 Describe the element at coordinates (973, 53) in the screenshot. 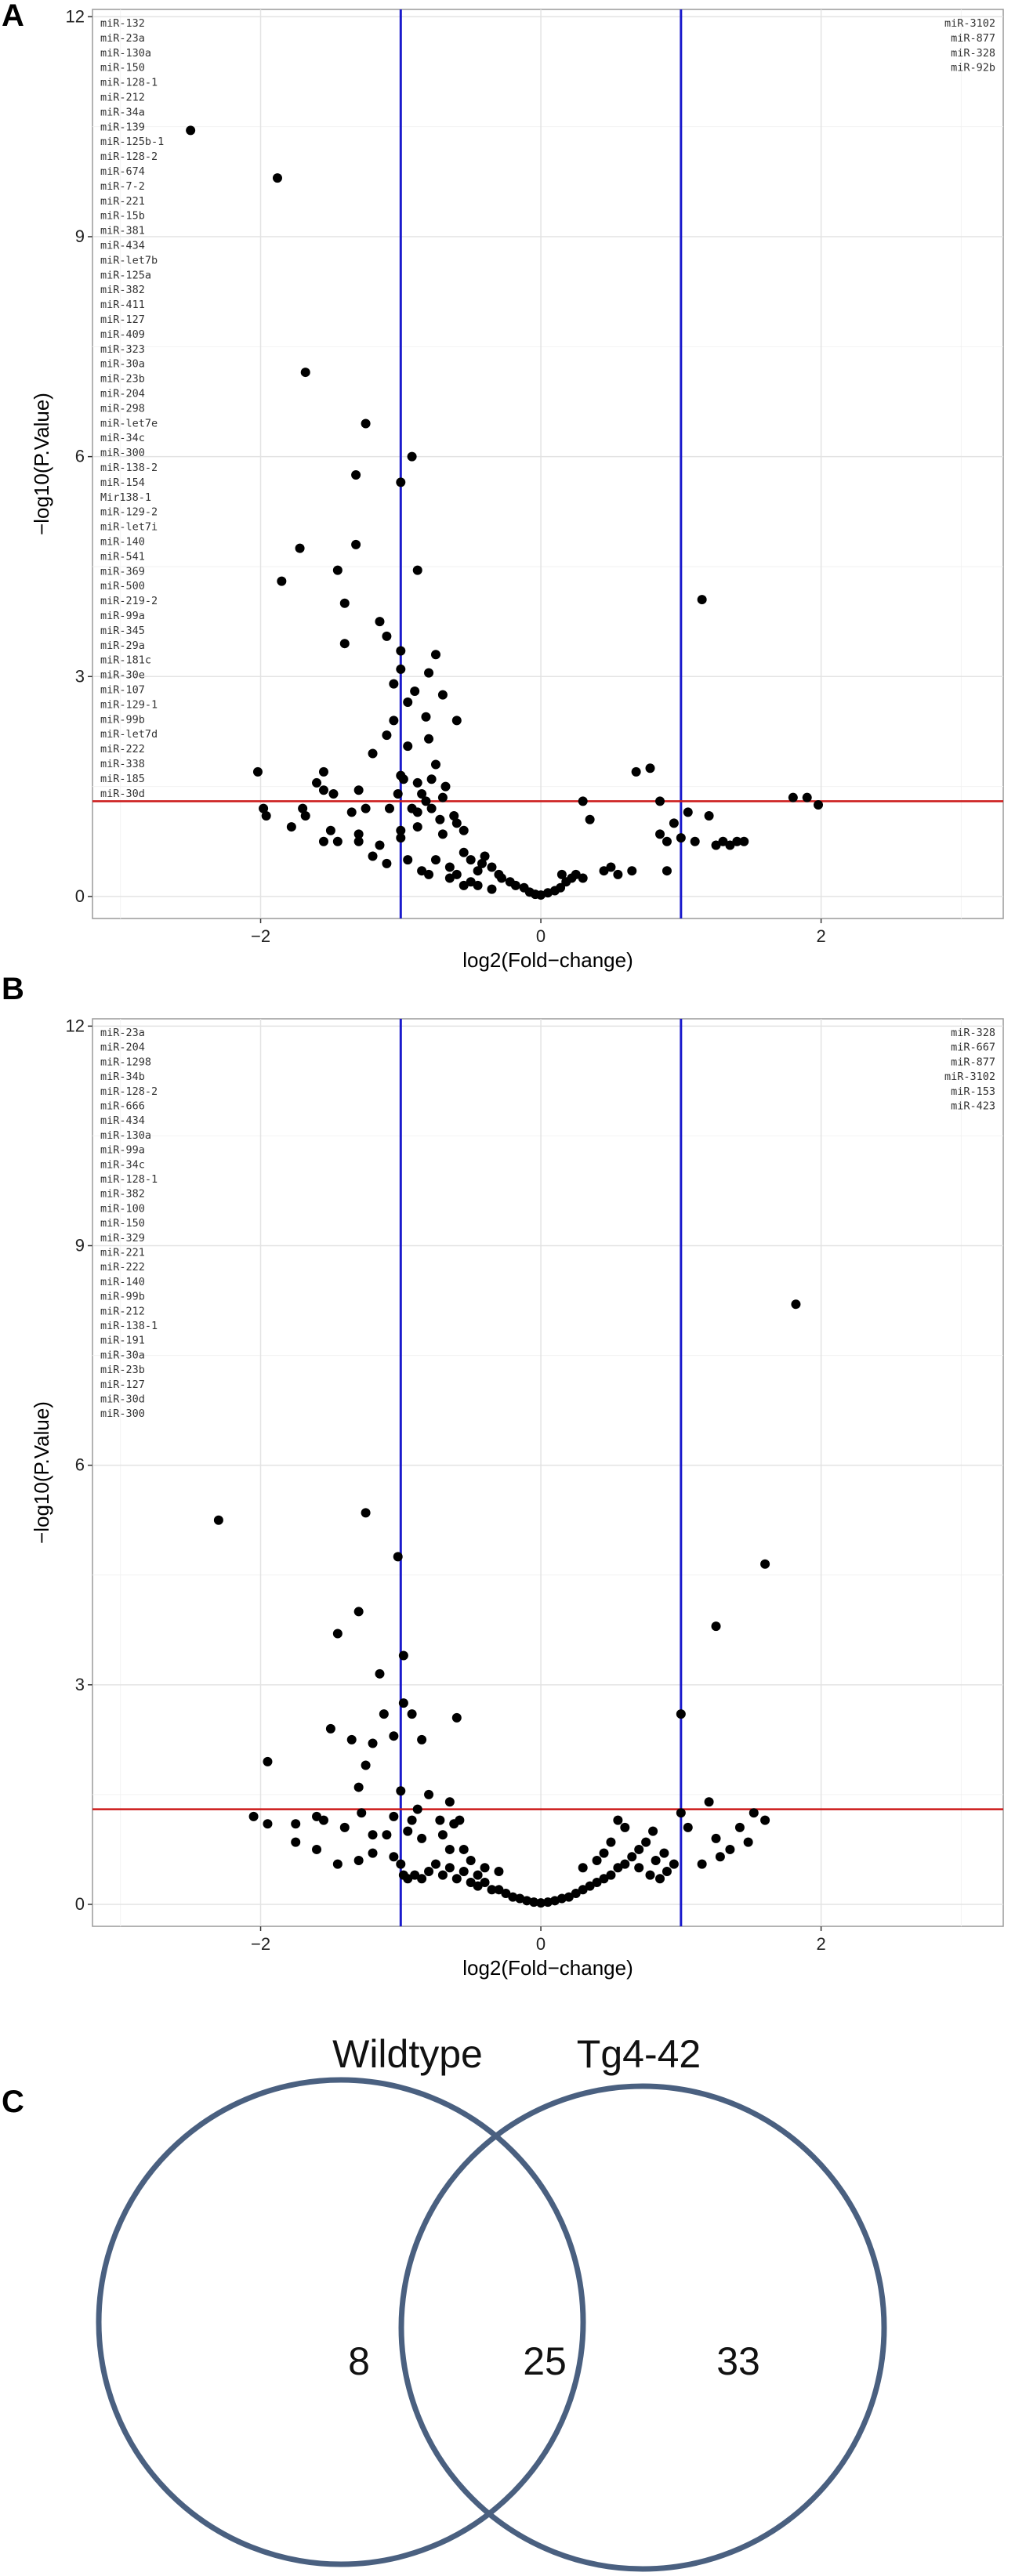

I see `upregulated-mir-label: miR-328` at that location.